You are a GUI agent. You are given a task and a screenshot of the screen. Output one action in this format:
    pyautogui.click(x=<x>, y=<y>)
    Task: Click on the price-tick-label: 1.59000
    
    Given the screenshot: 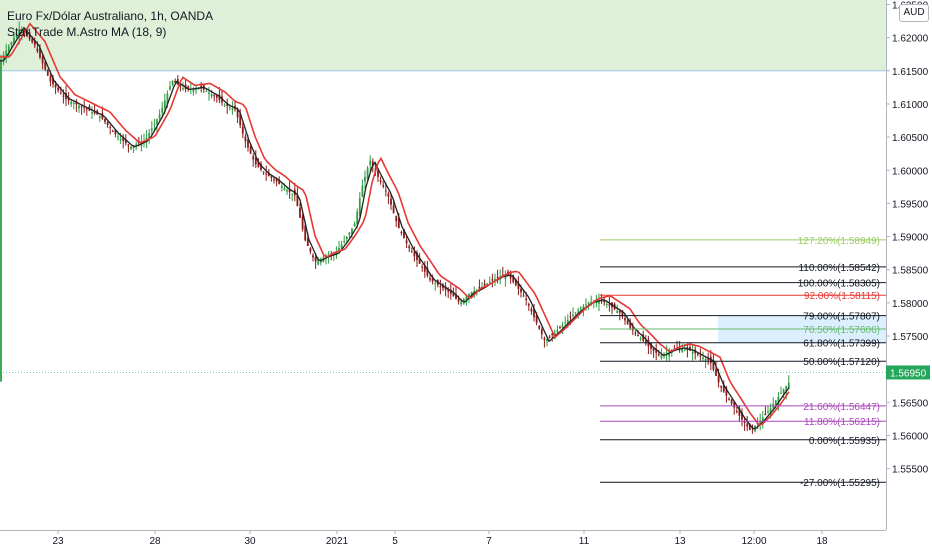 What is the action you would take?
    pyautogui.click(x=910, y=238)
    